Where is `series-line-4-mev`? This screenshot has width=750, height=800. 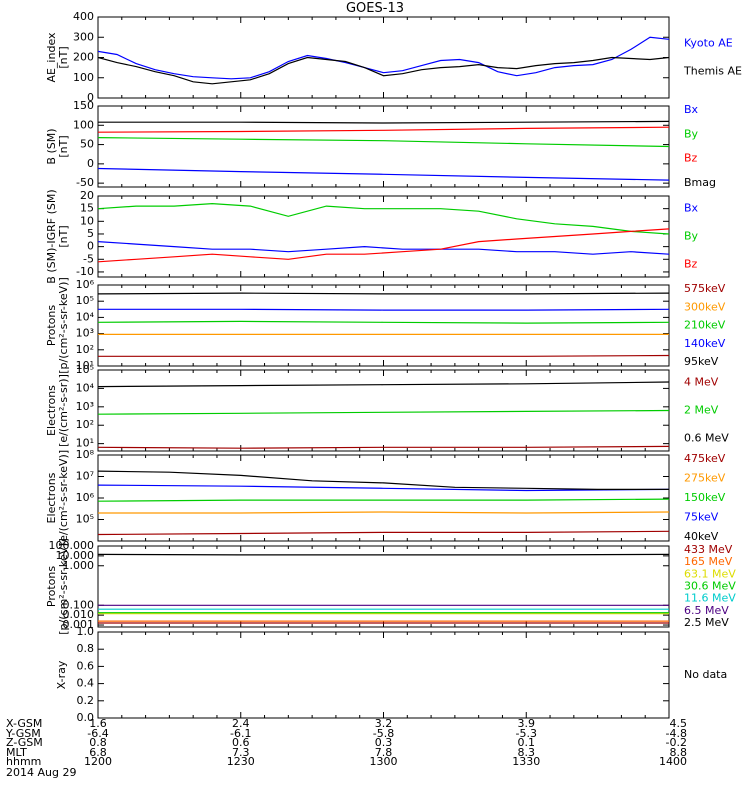 series-line-4-mev is located at coordinates (383, 447).